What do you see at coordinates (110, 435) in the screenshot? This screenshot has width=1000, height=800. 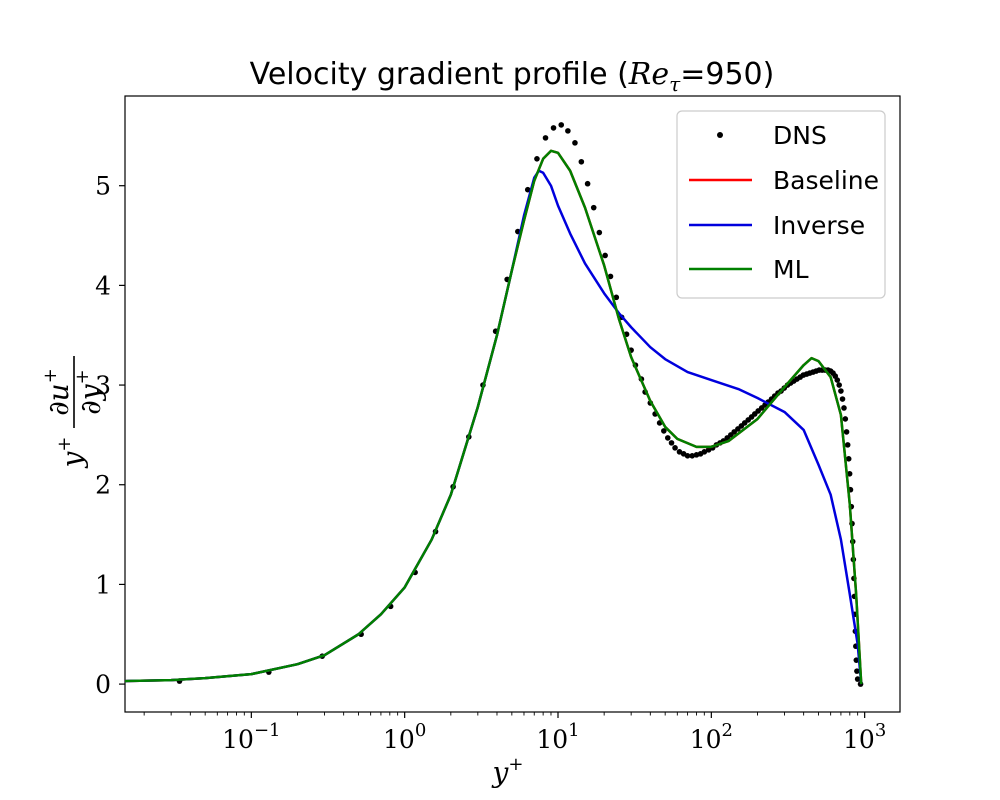 I see `y-axis-ticks: 0 1 2 3 4 5` at bounding box center [110, 435].